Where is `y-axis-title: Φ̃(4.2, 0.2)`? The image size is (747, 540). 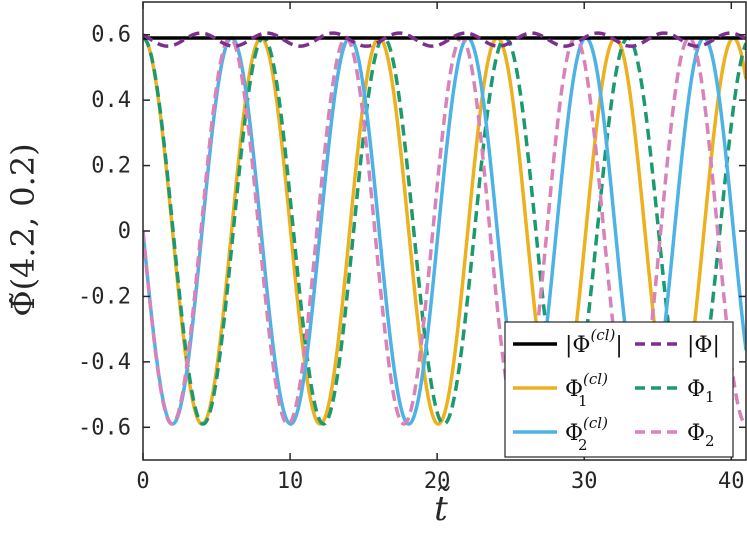 y-axis-title: Φ̃(4.2, 0.2) is located at coordinates (23, 229).